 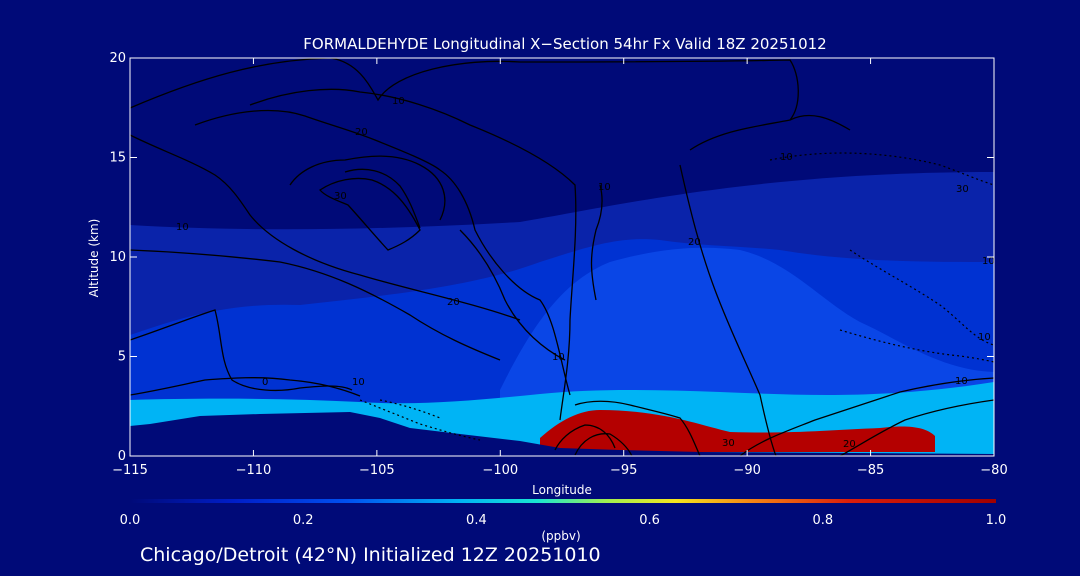 What do you see at coordinates (122, 357) in the screenshot?
I see `y-tick-label: 5` at bounding box center [122, 357].